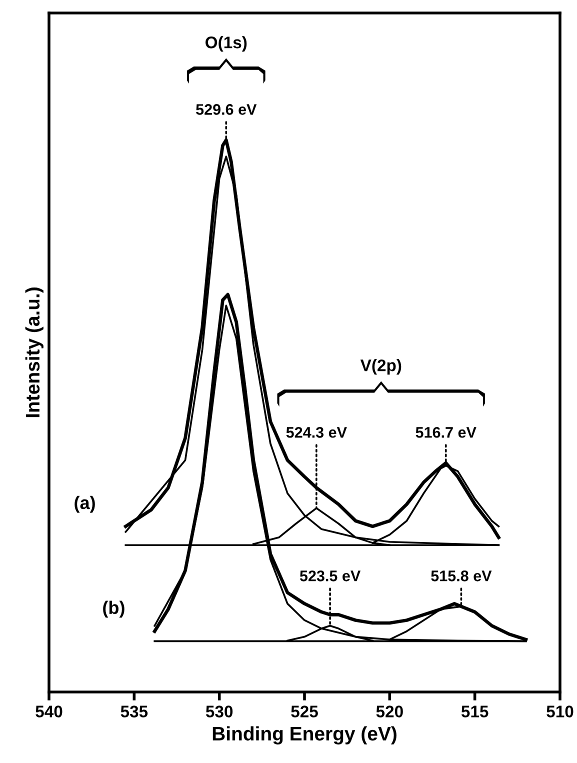  Describe the element at coordinates (84, 504) in the screenshot. I see `series-label: (a)` at that location.